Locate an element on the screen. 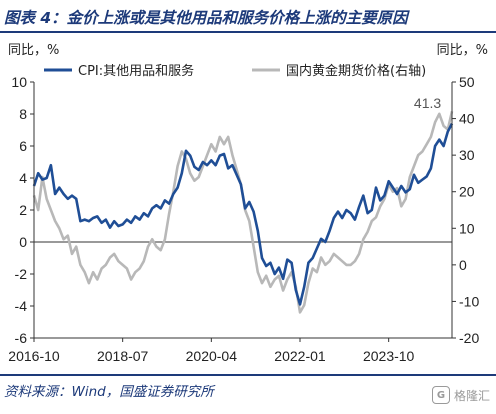 The image size is (496, 414). annotation-layer: 41.3 is located at coordinates (427, 103).